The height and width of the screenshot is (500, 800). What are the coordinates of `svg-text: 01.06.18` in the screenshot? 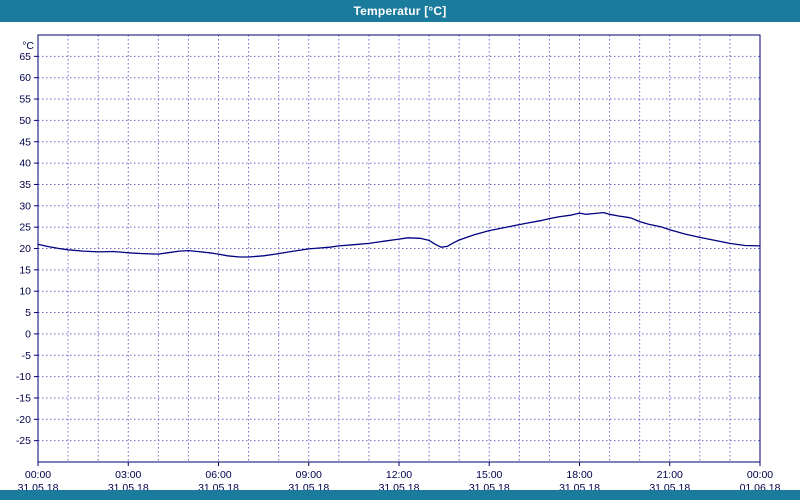 It's located at (760, 486).